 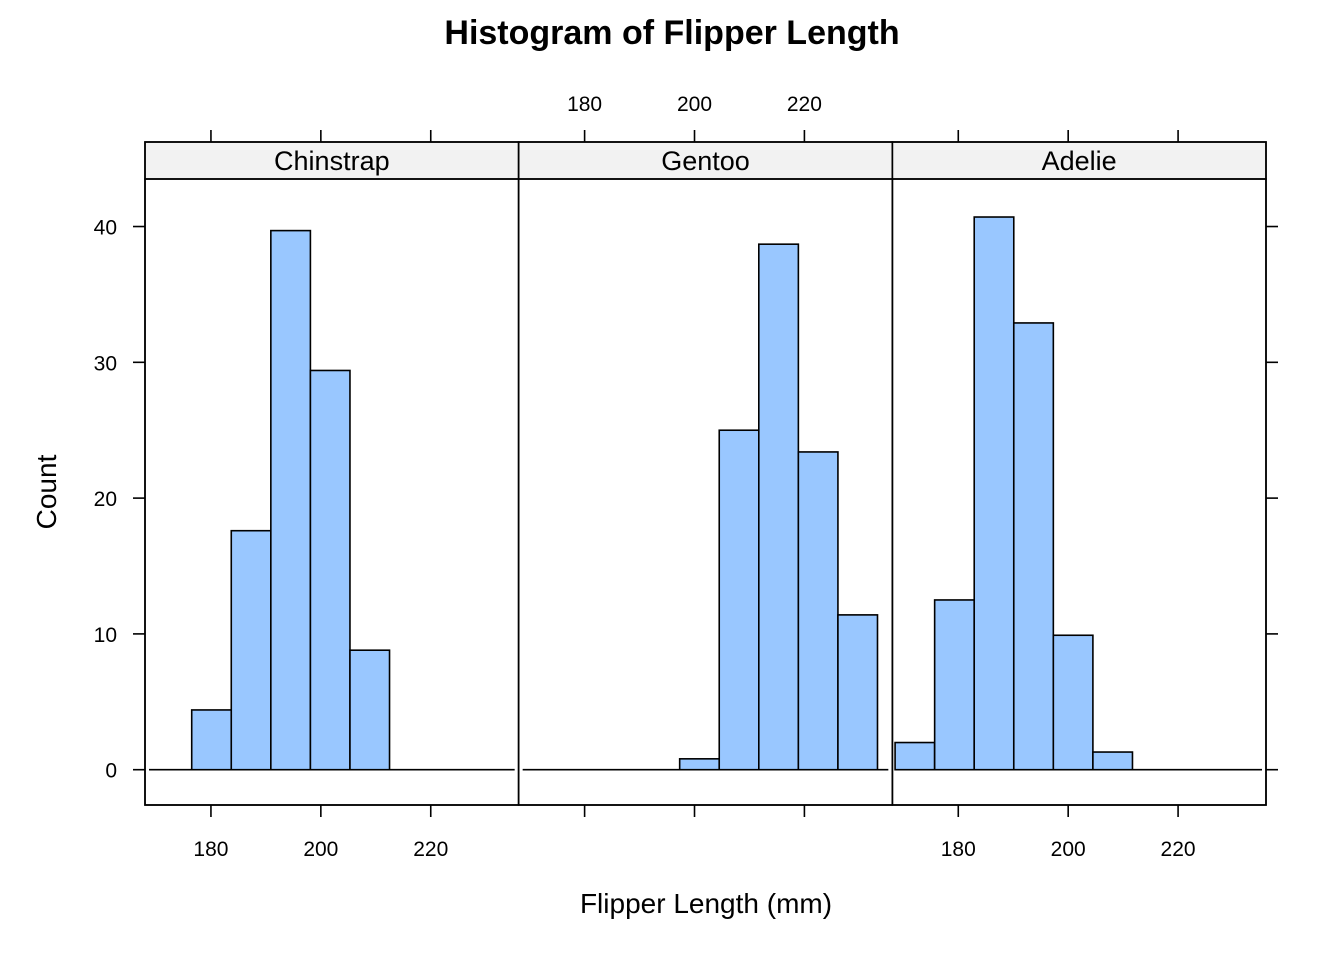 I want to click on strip-label-adelie: Adelie, so click(x=1079, y=161).